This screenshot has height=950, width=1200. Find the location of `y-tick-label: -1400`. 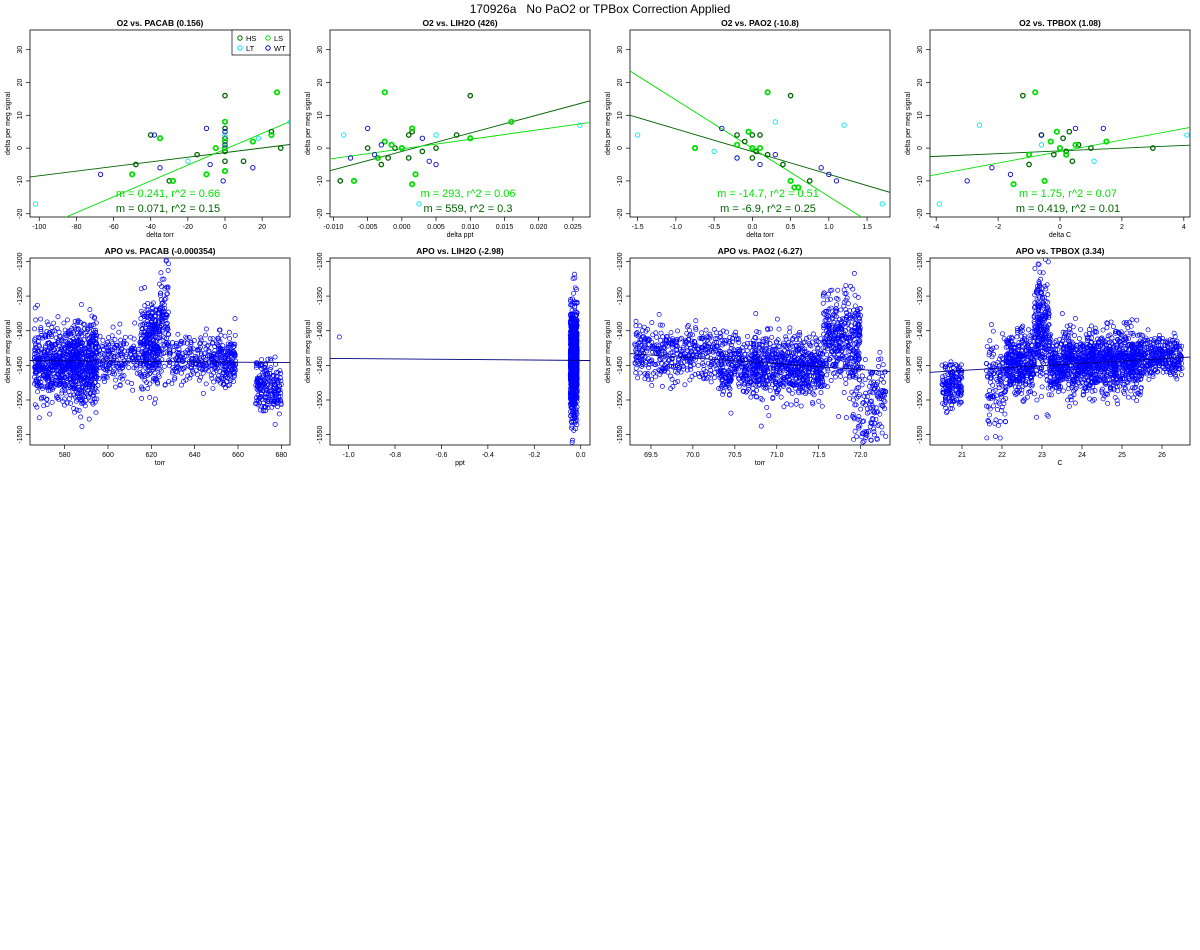

y-tick-label: -1400 is located at coordinates (320, 331).